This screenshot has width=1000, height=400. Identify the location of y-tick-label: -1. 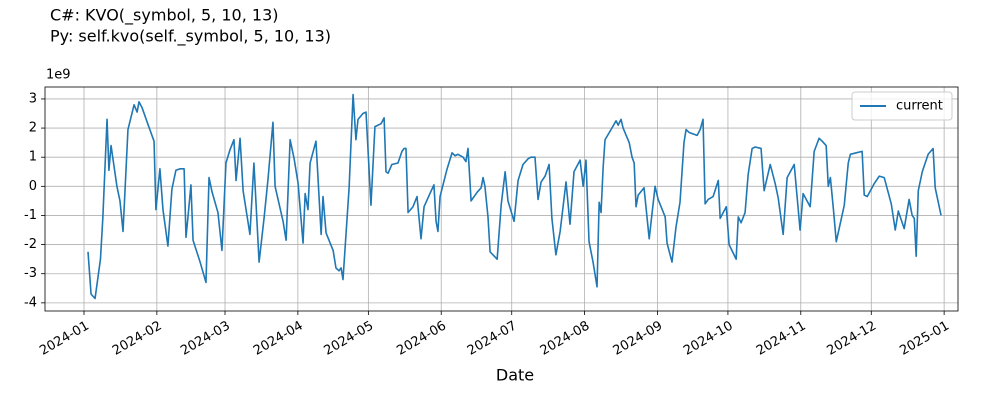
(30, 215).